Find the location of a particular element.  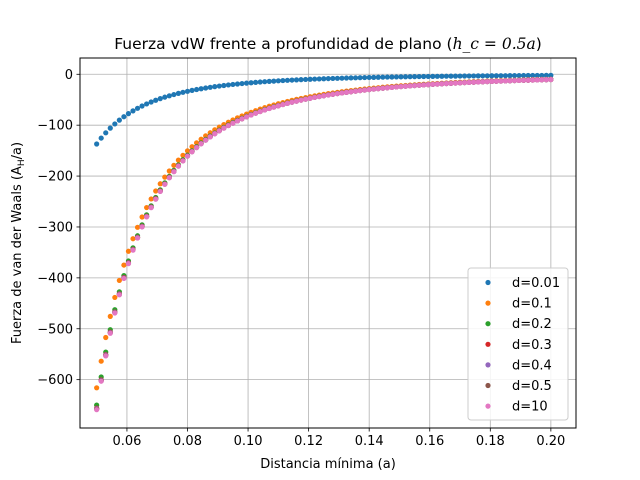

x-tick-label: 0.14 is located at coordinates (369, 441).